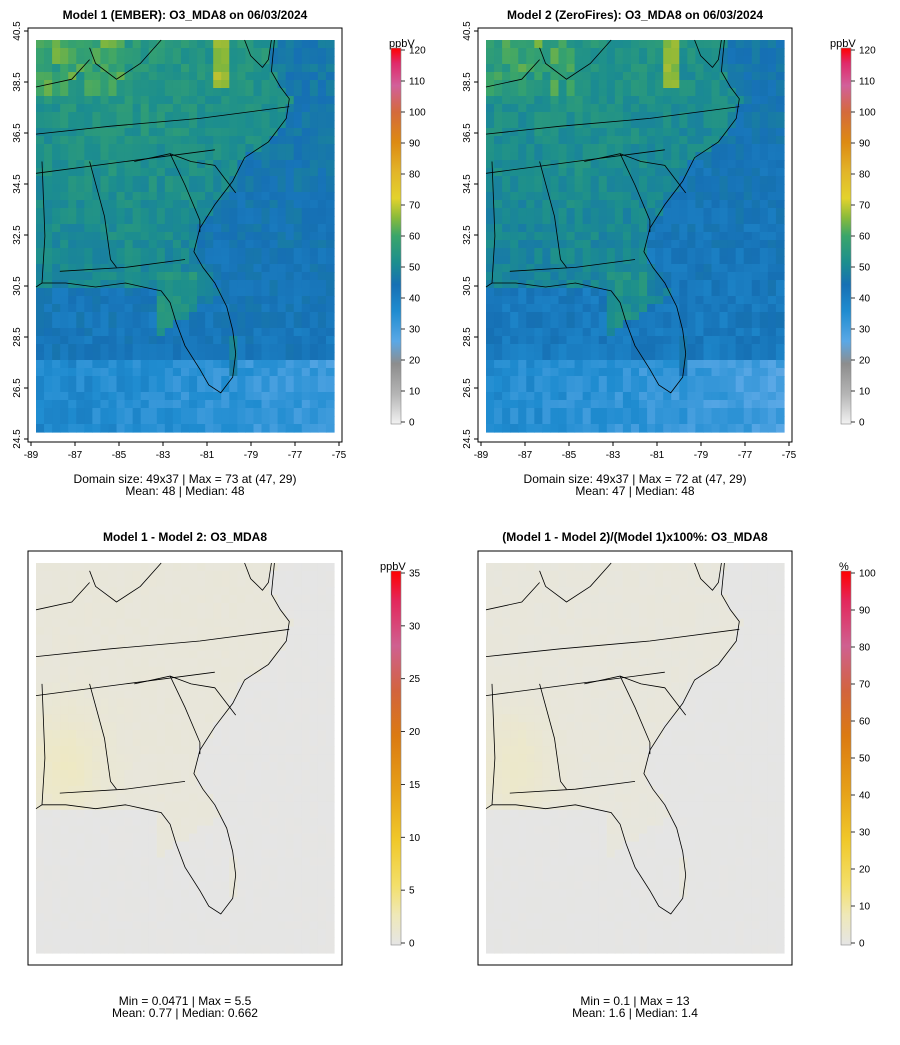 This screenshot has height=1045, width=900. Describe the element at coordinates (17, 388) in the screenshot. I see `y-tick-label: 26.5` at that location.